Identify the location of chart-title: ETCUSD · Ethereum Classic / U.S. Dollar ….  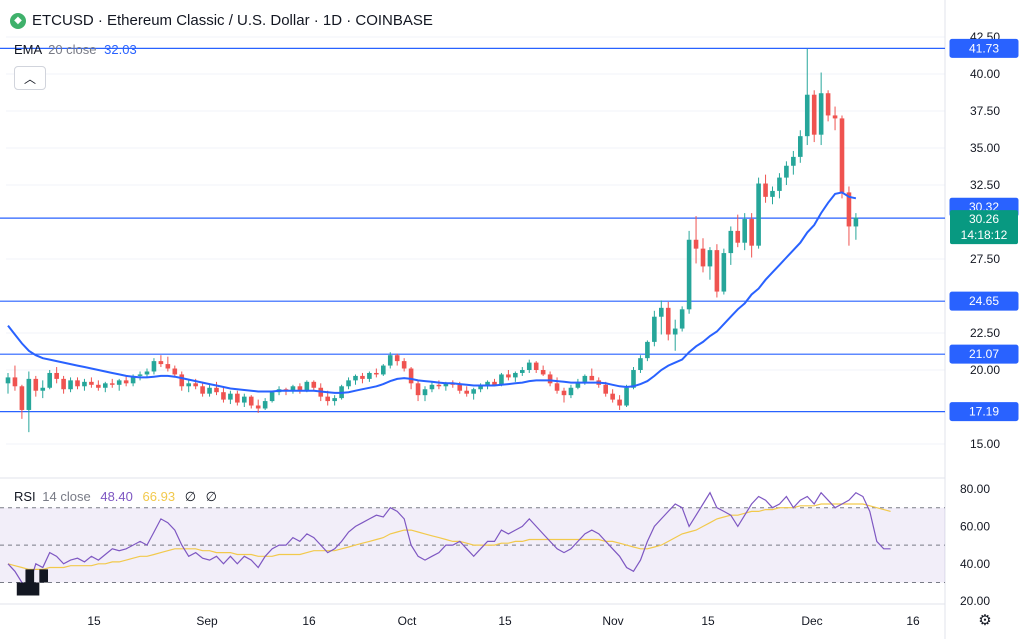
(232, 20).